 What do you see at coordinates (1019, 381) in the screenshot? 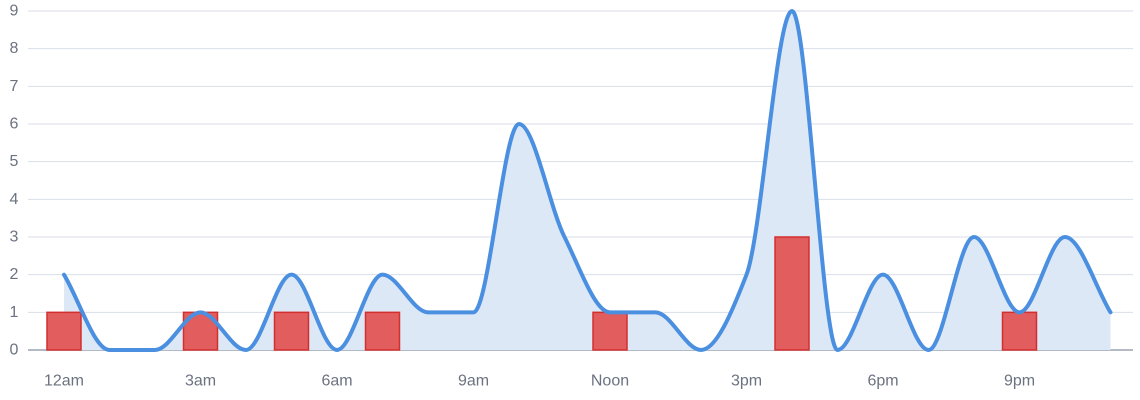
I see `x-tick-label: 9pm` at bounding box center [1019, 381].